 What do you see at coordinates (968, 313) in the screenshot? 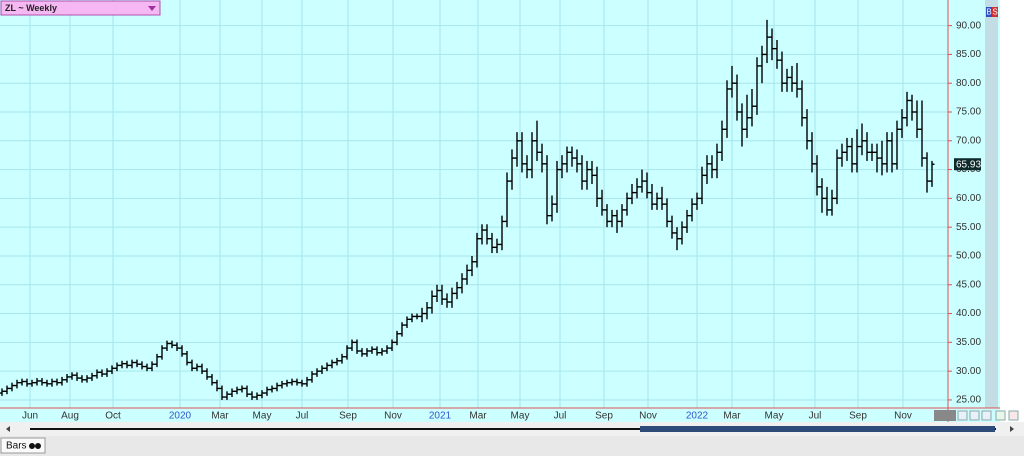
I see `y-tick-label: 40.00` at bounding box center [968, 313].